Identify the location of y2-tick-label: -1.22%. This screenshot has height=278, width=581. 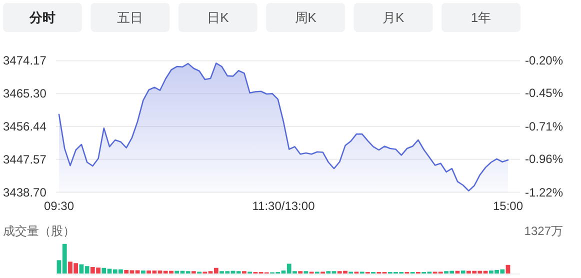
(544, 192).